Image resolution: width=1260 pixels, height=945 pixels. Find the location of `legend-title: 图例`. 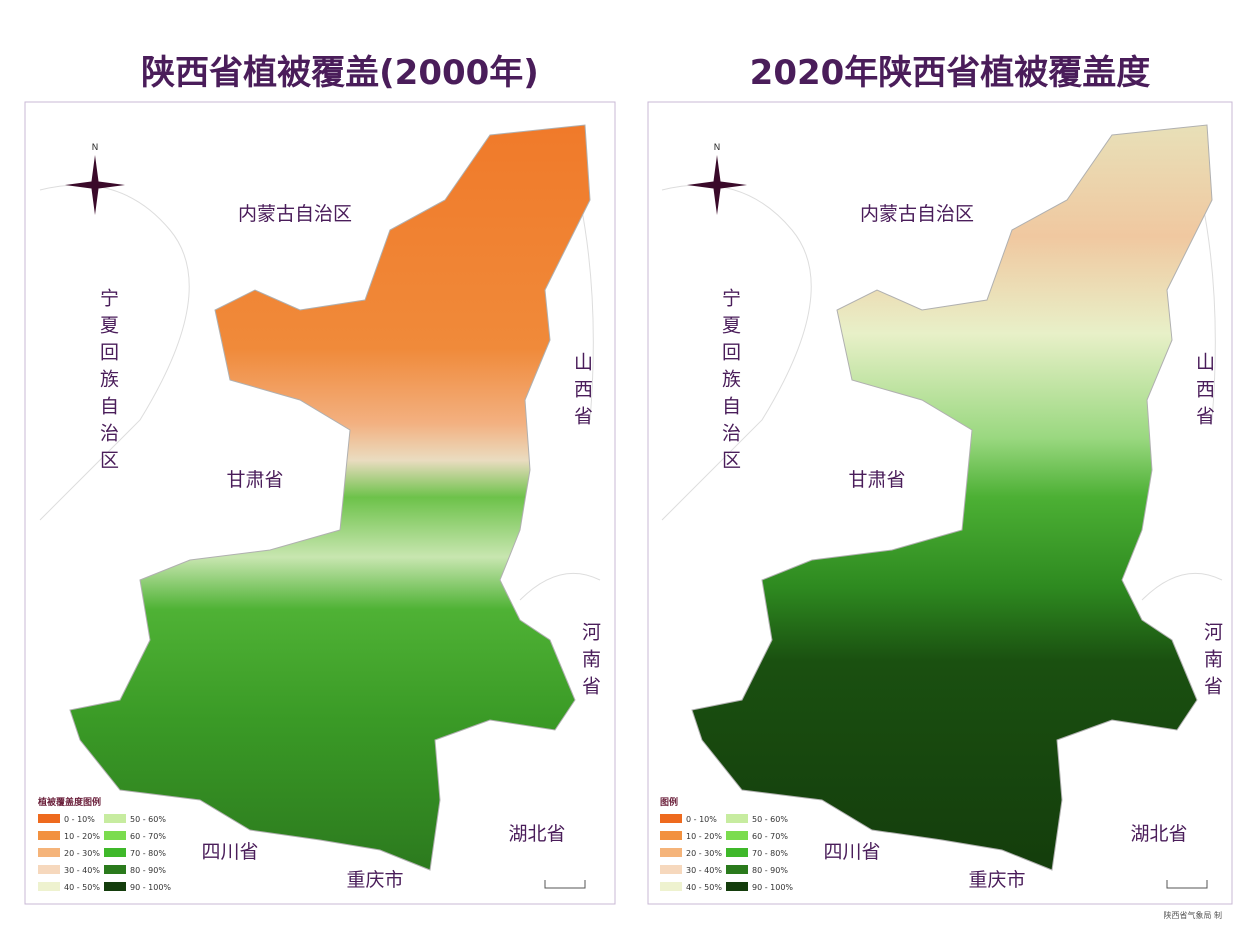

legend-title: 图例 is located at coordinates (669, 802).